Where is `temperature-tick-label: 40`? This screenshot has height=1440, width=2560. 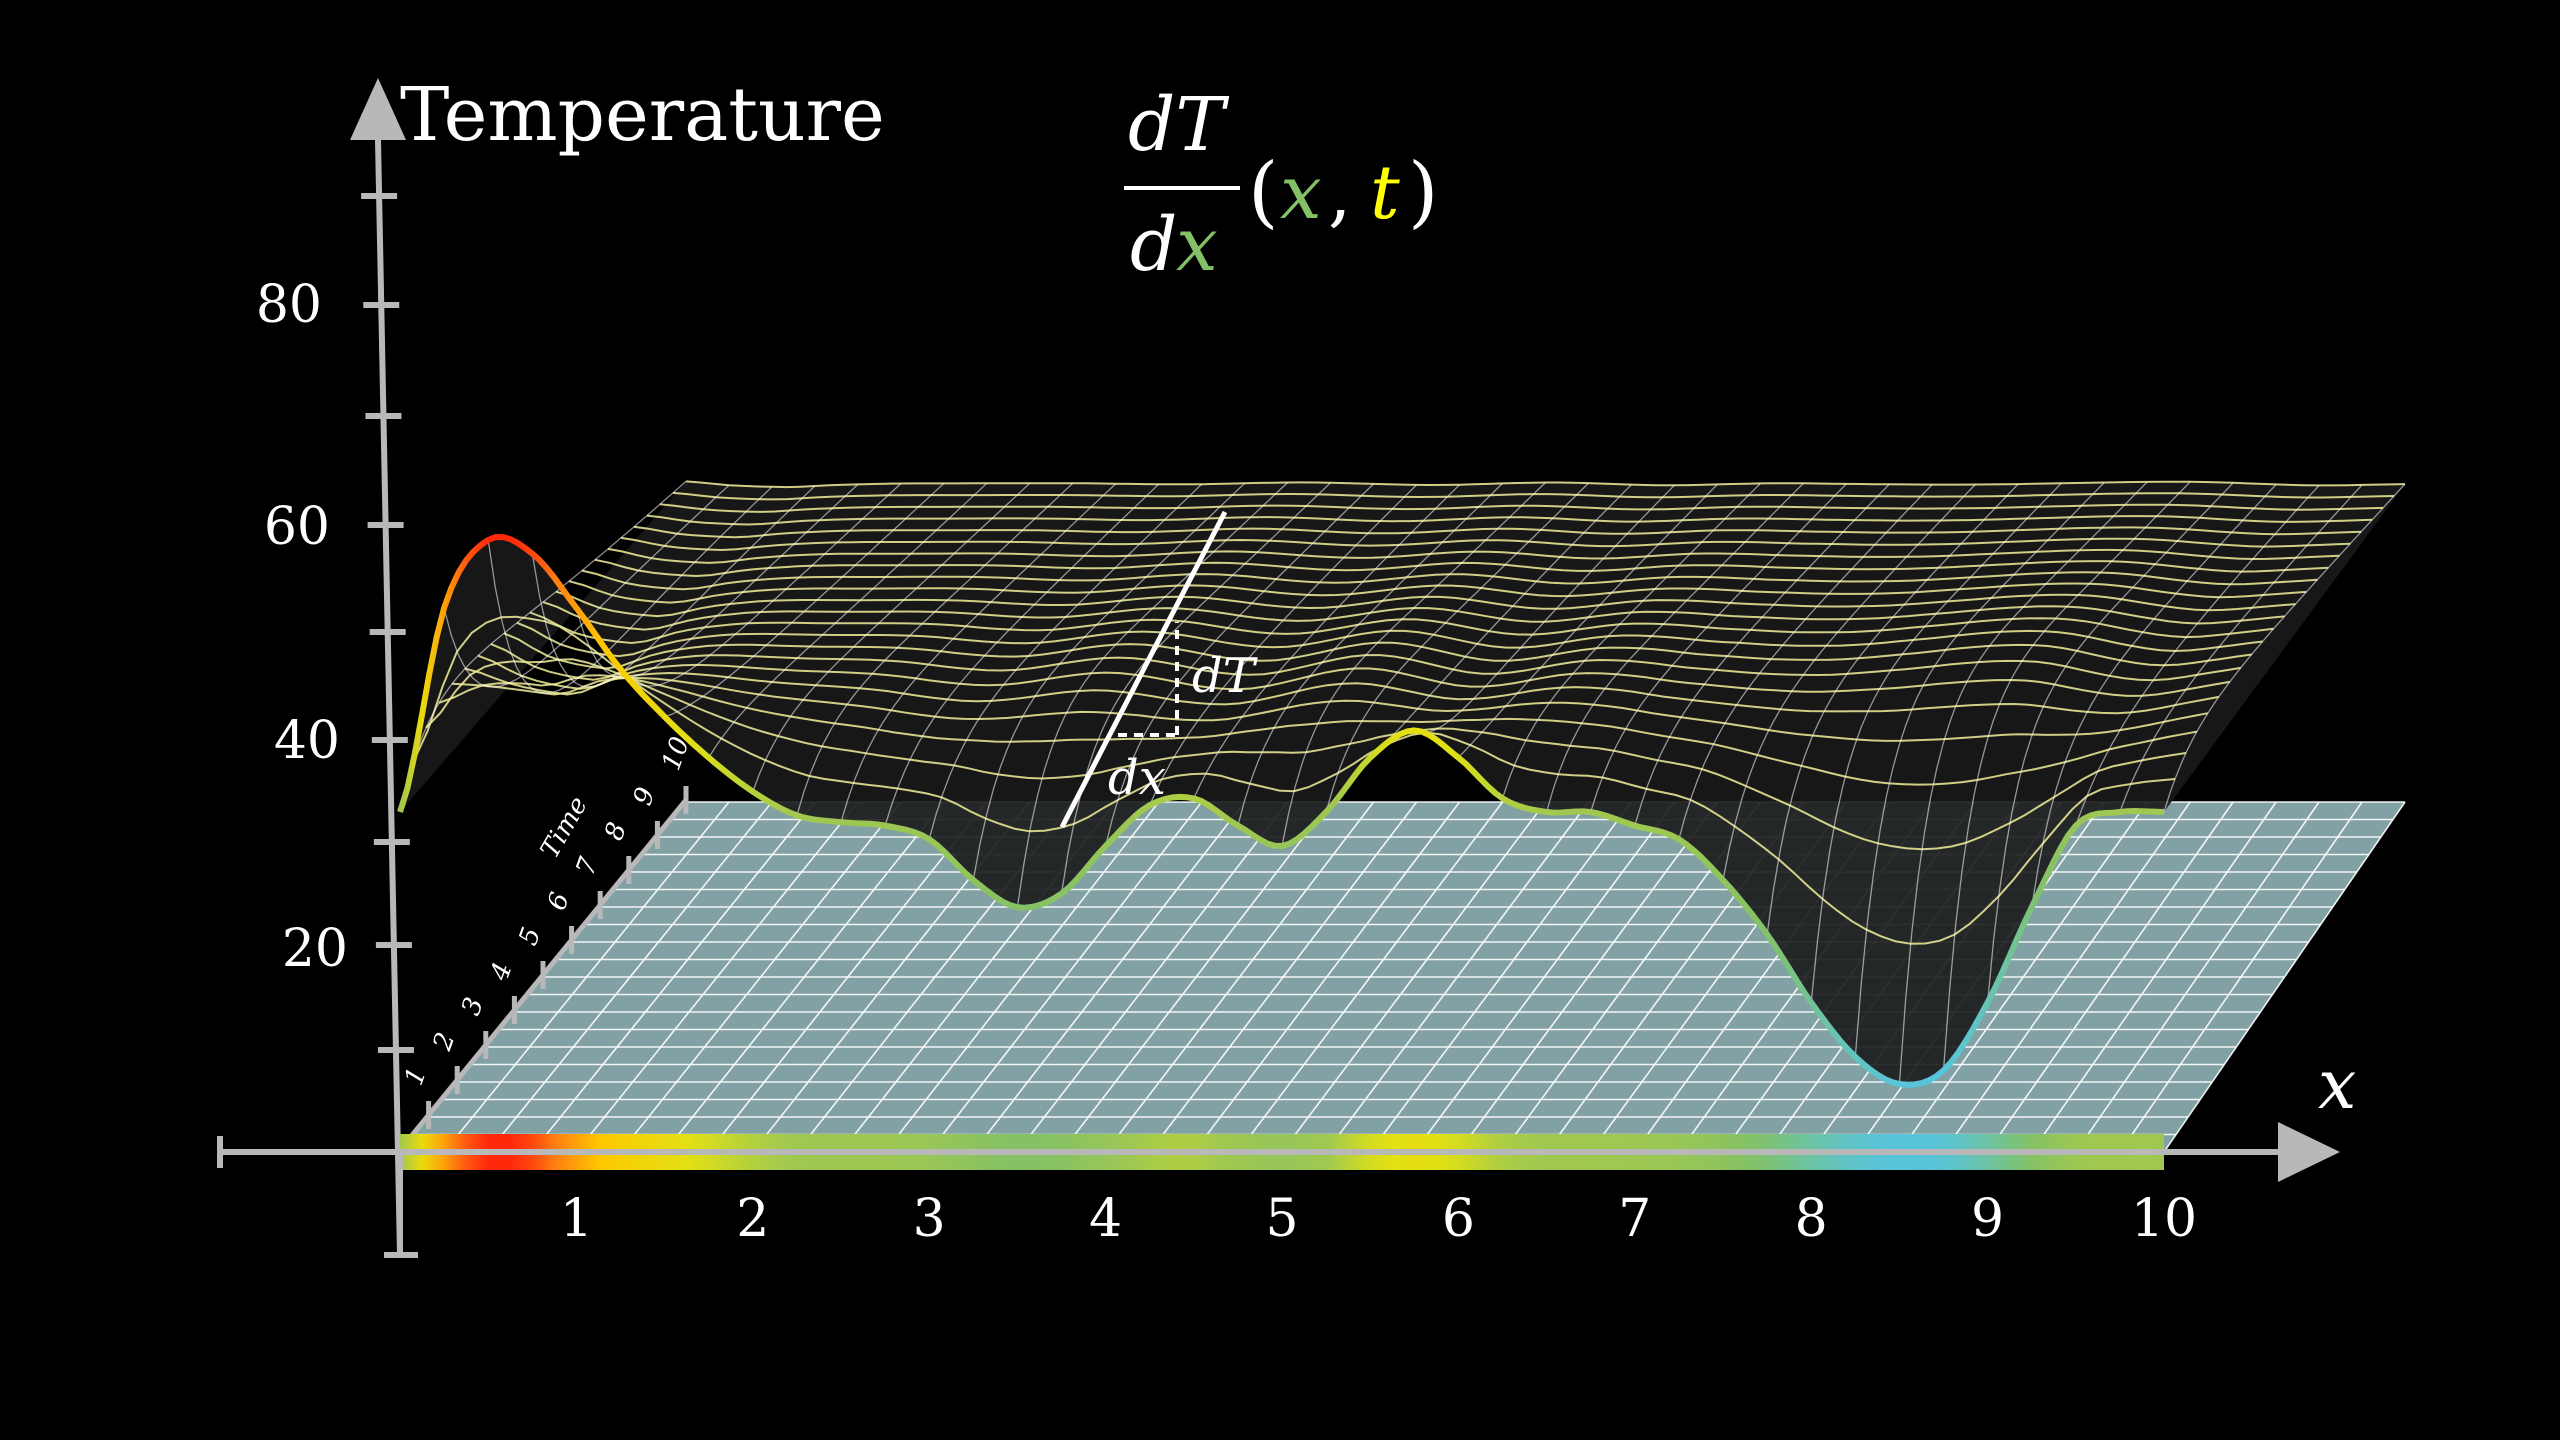 temperature-tick-label: 40 is located at coordinates (307, 741).